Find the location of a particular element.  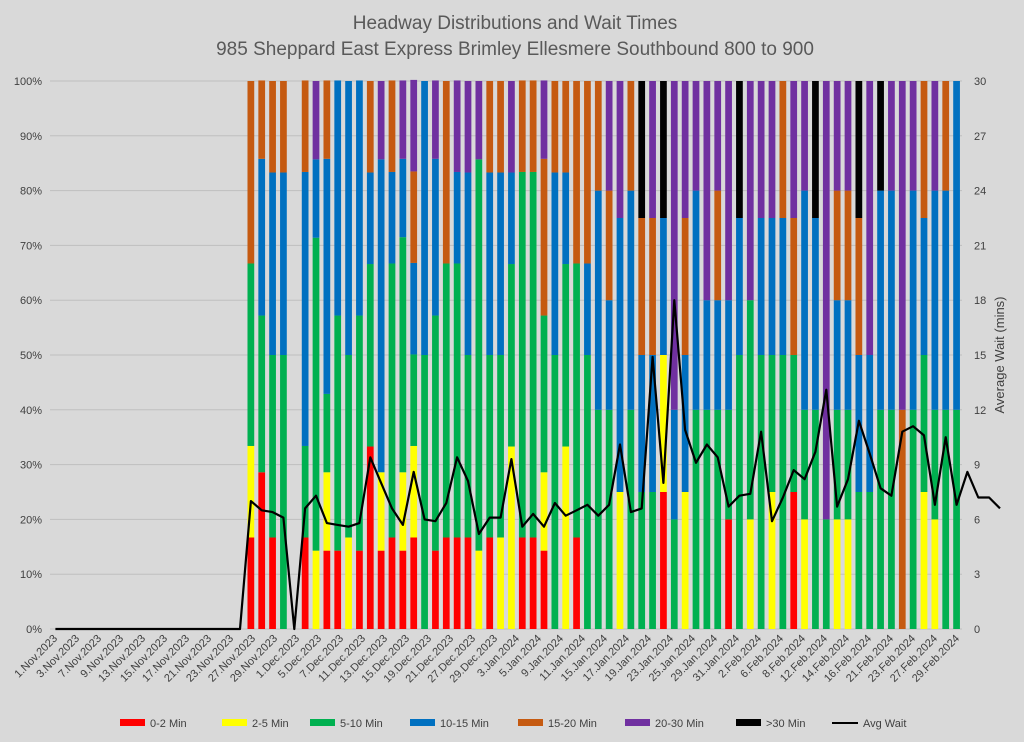

y-left-tick: 10% is located at coordinates (31, 575).